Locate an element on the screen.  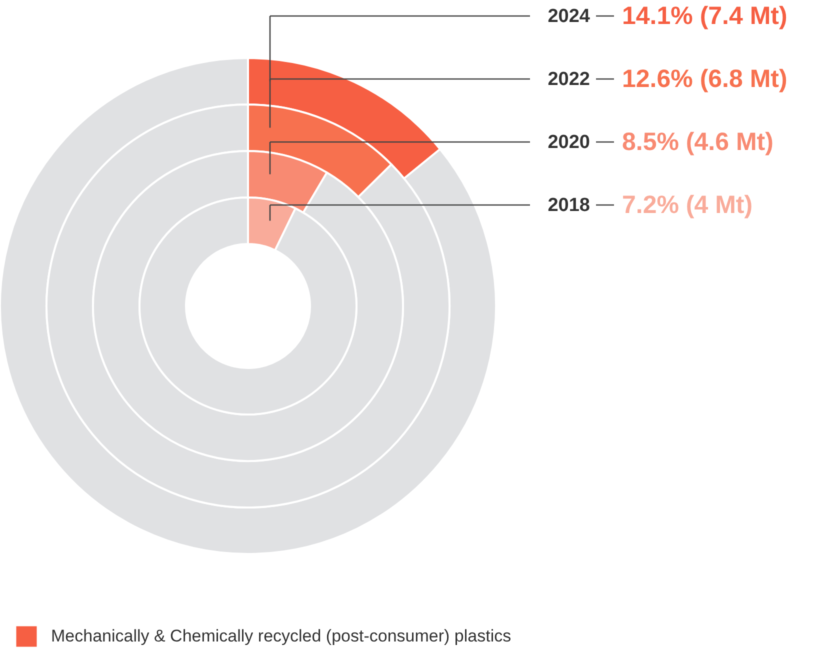
slice-label: 2018 is located at coordinates (569, 205).